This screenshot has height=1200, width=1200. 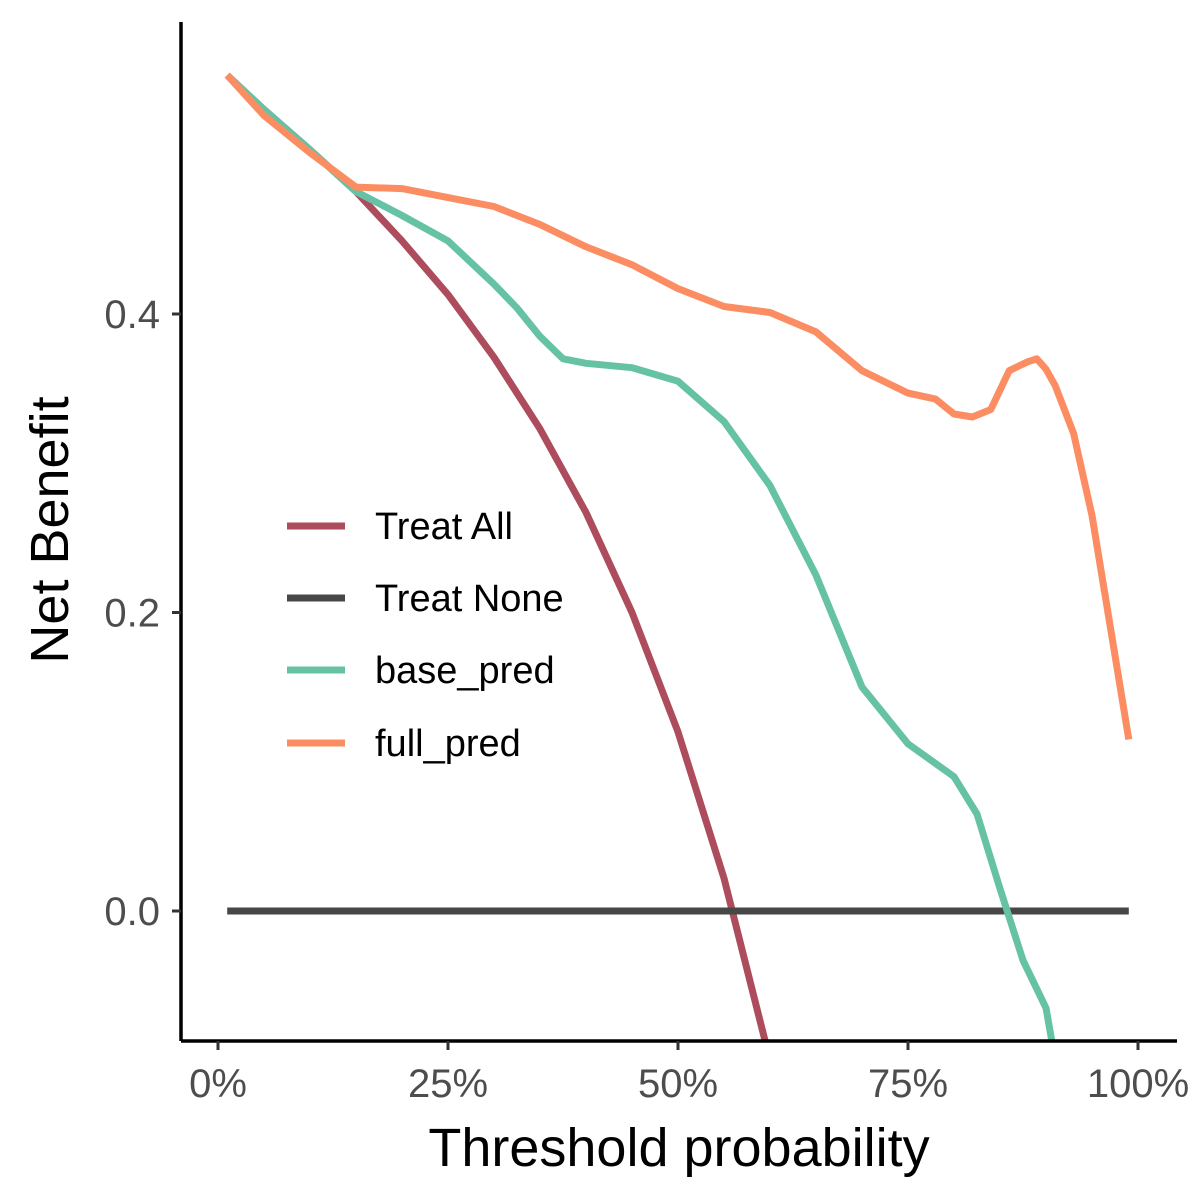 I want to click on y-tick-label: 0.4, so click(x=132, y=315).